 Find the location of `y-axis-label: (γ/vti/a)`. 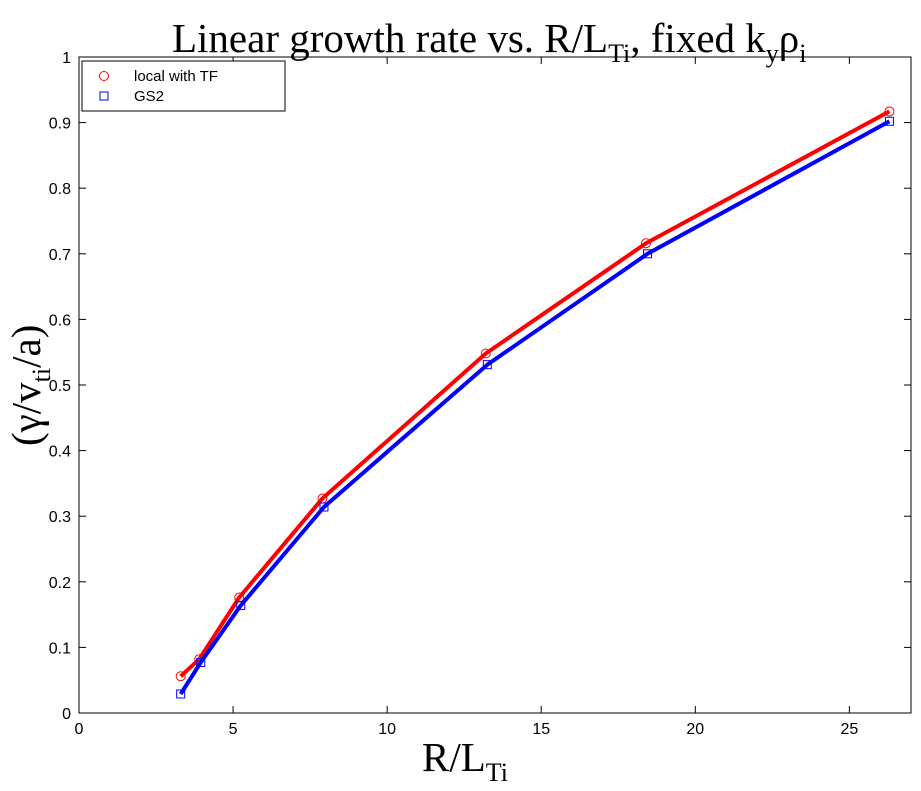

y-axis-label: (γ/vti/a) is located at coordinates (29, 385).